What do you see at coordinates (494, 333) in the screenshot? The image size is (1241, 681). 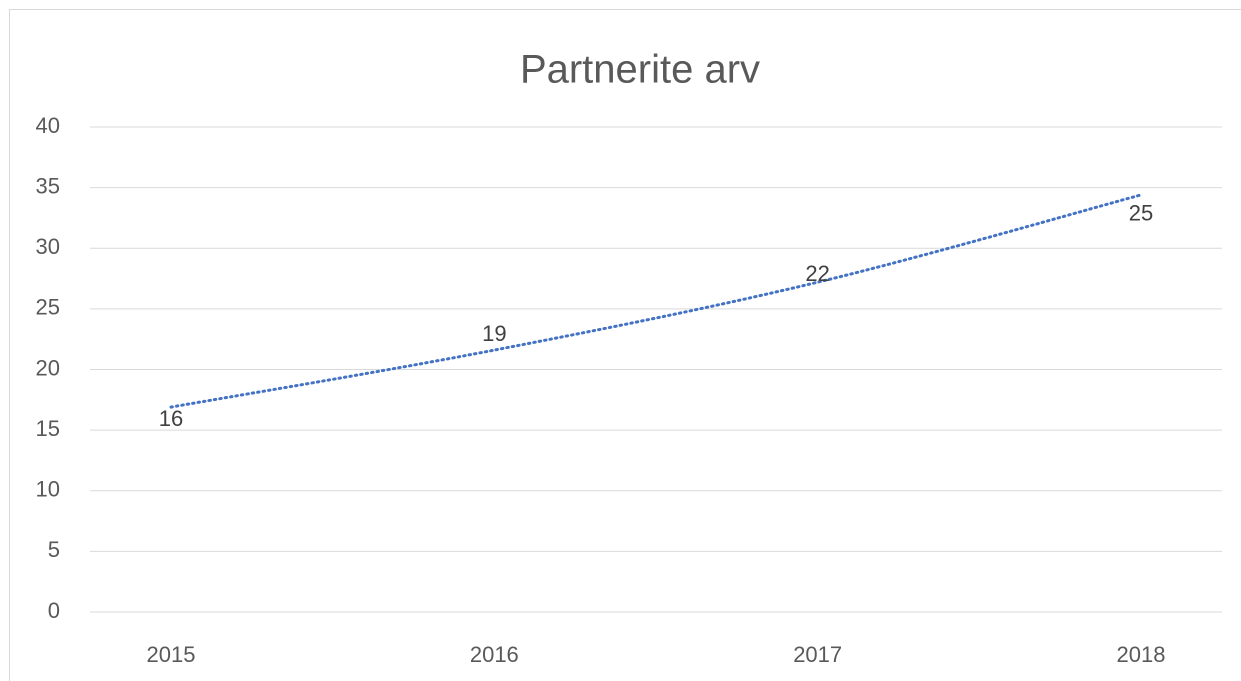 I see `data-label: 19` at bounding box center [494, 333].